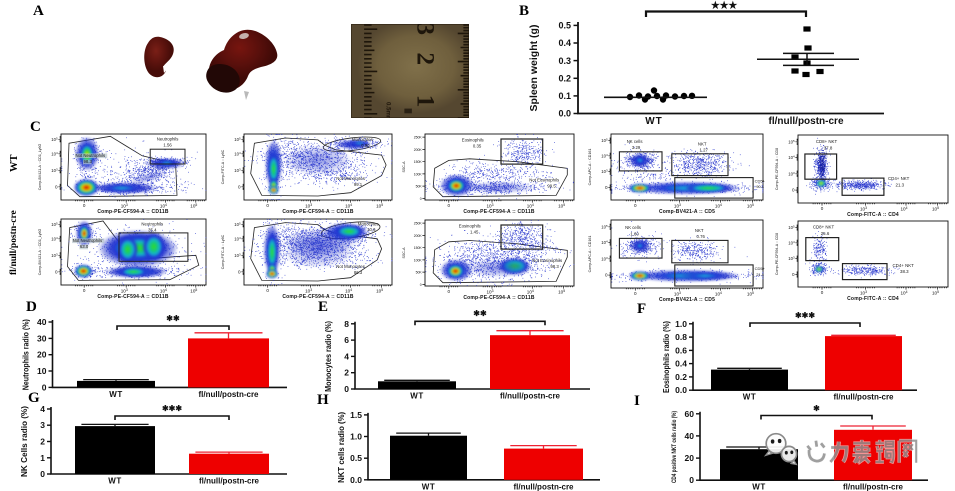 The width and height of the screenshot is (955, 491). Describe the element at coordinates (84, 246) in the screenshot. I see `svg-text: 63.0` at that location.